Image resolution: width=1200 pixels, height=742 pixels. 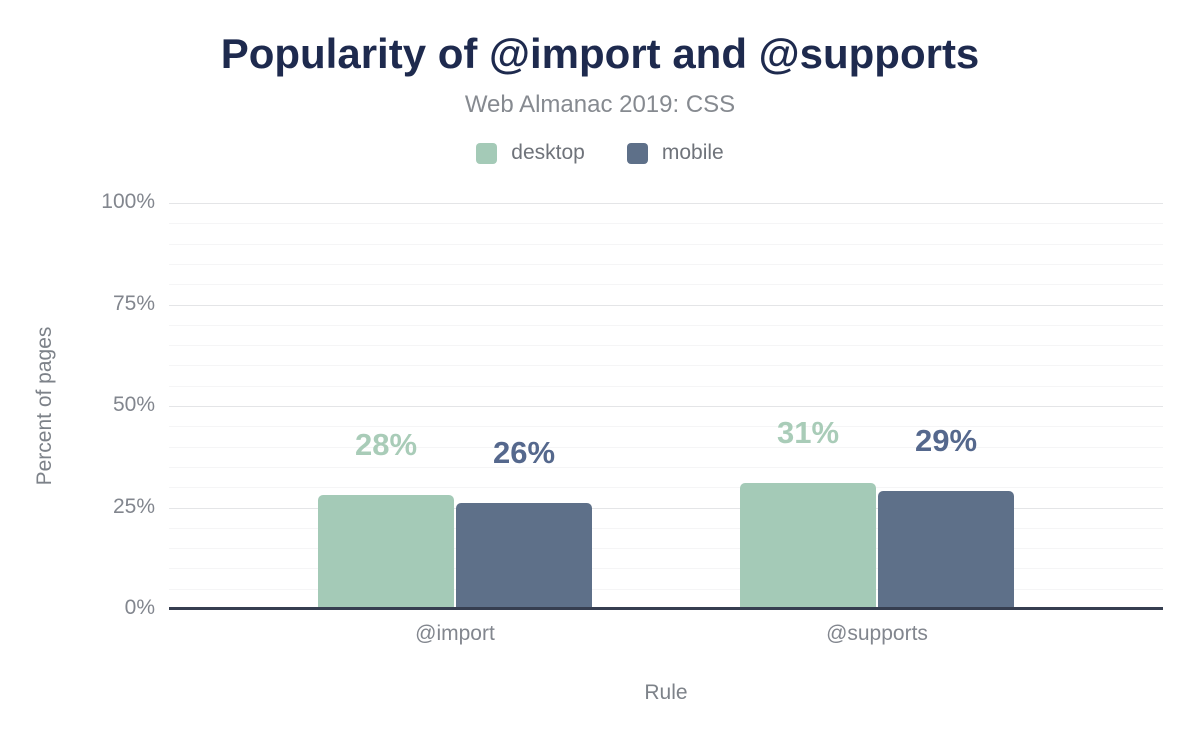 I want to click on bar-desktop-import, so click(x=386, y=552).